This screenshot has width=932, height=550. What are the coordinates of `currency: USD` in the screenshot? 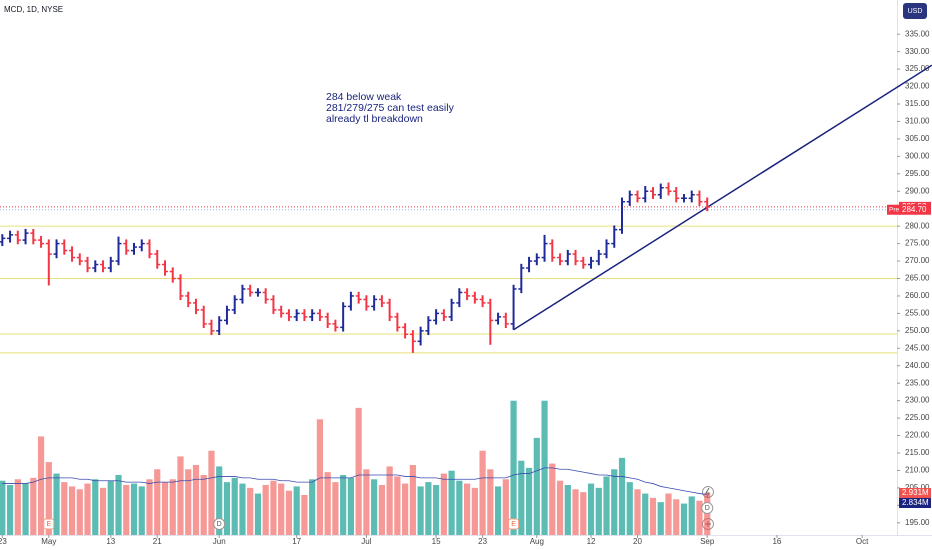 It's located at (915, 11).